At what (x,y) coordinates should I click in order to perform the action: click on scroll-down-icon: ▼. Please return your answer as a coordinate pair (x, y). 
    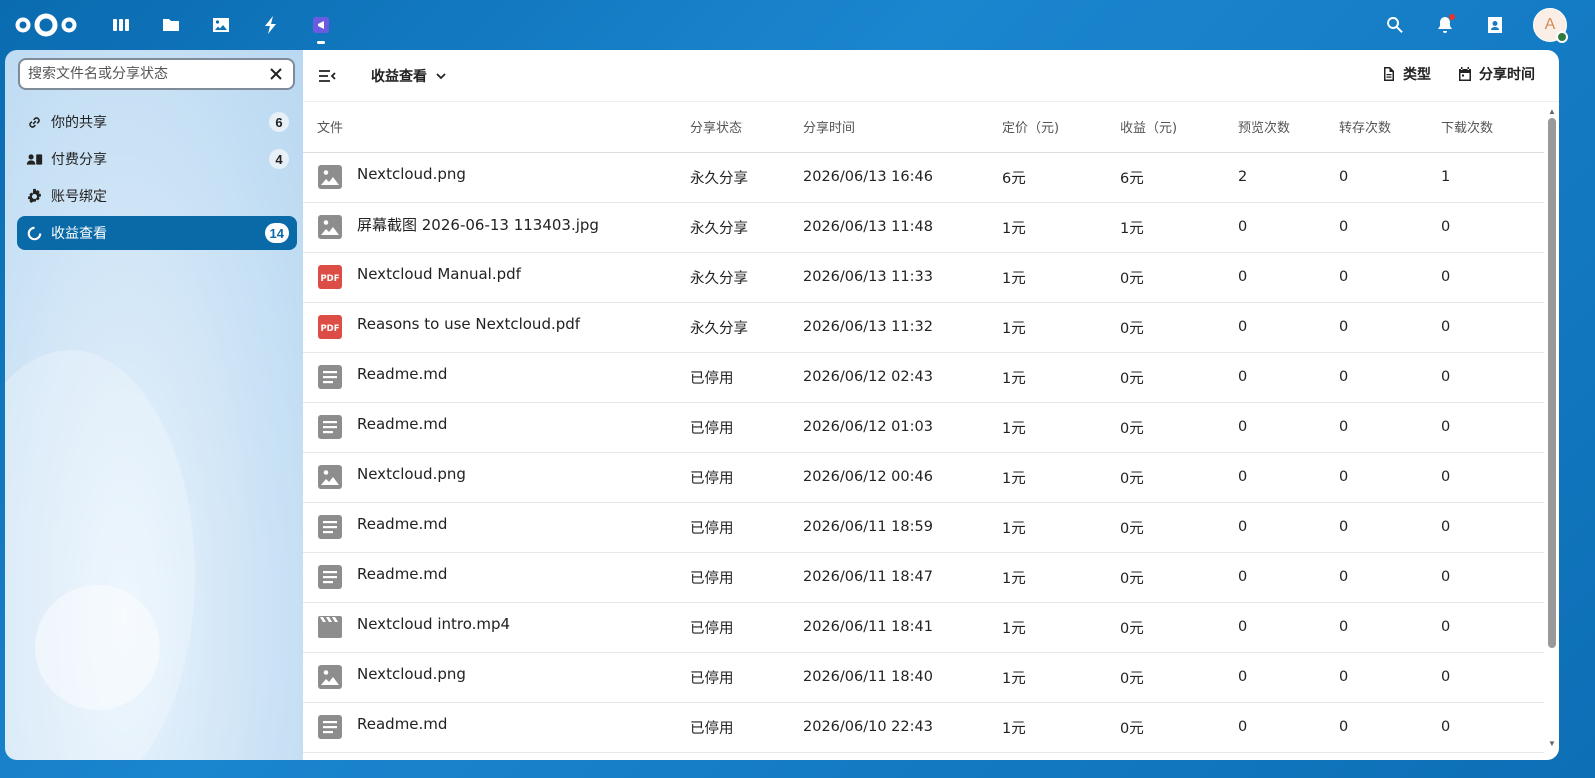
    Looking at the image, I should click on (1552, 743).